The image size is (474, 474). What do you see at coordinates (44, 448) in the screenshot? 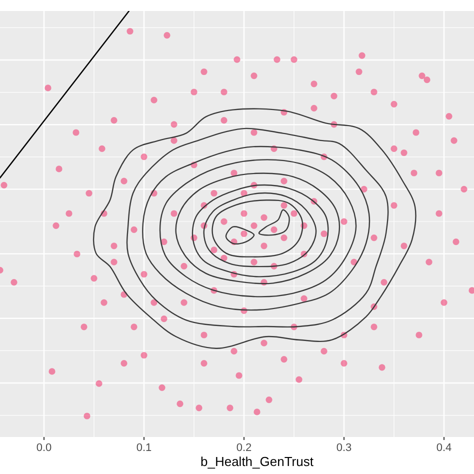
I see `x-tick-label: 0.0` at bounding box center [44, 448].